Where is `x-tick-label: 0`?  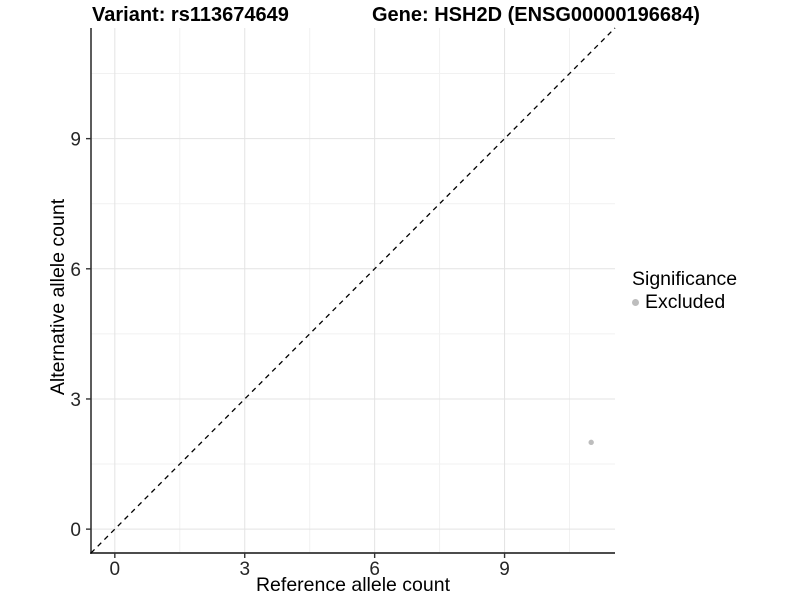
x-tick-label: 0 is located at coordinates (115, 569).